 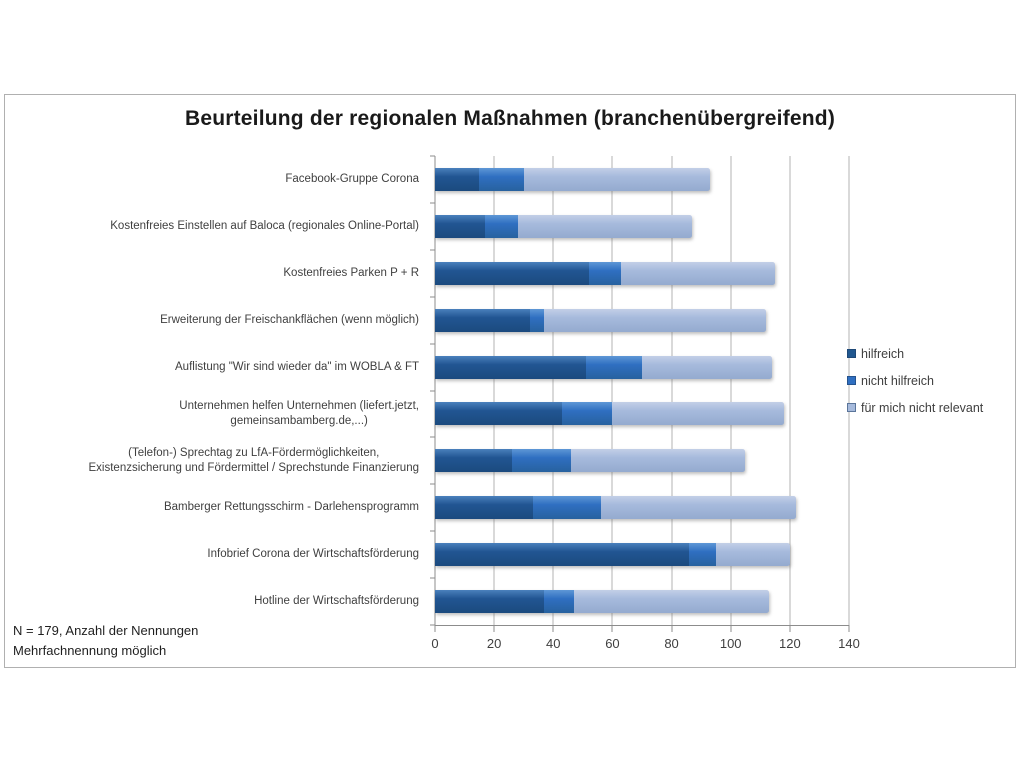 I want to click on category-label: Kostenfreies Parken P + R, so click(x=351, y=272).